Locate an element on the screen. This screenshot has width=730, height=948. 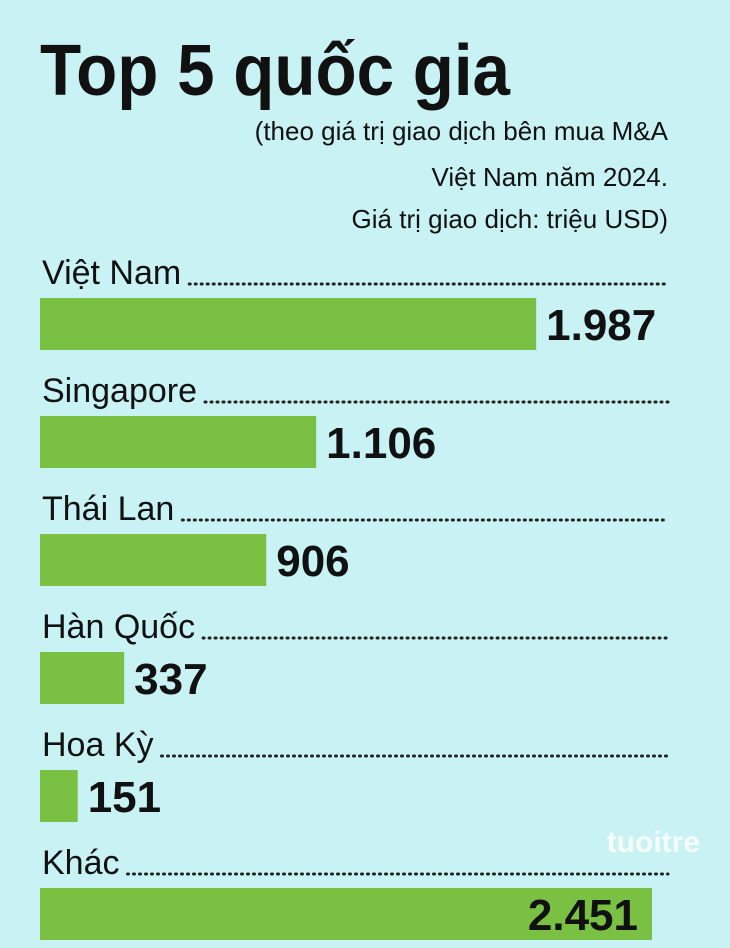
category-label: Hoa Kỳ is located at coordinates (98, 745).